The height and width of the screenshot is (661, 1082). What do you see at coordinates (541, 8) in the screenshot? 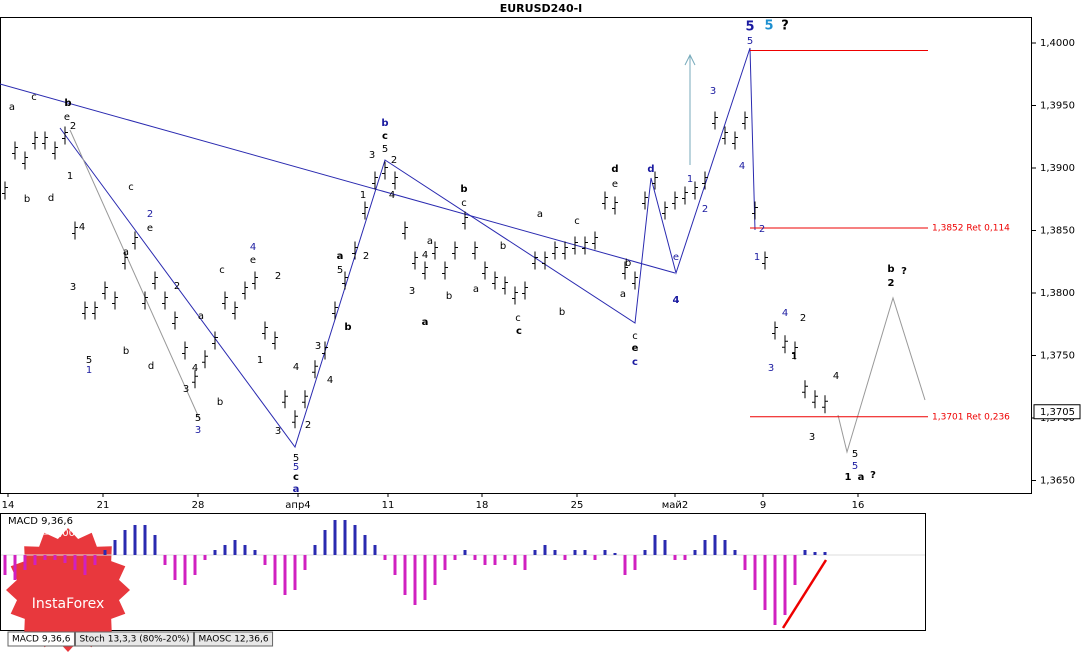
I see `chart-title: EURUSD240-I` at bounding box center [541, 8].